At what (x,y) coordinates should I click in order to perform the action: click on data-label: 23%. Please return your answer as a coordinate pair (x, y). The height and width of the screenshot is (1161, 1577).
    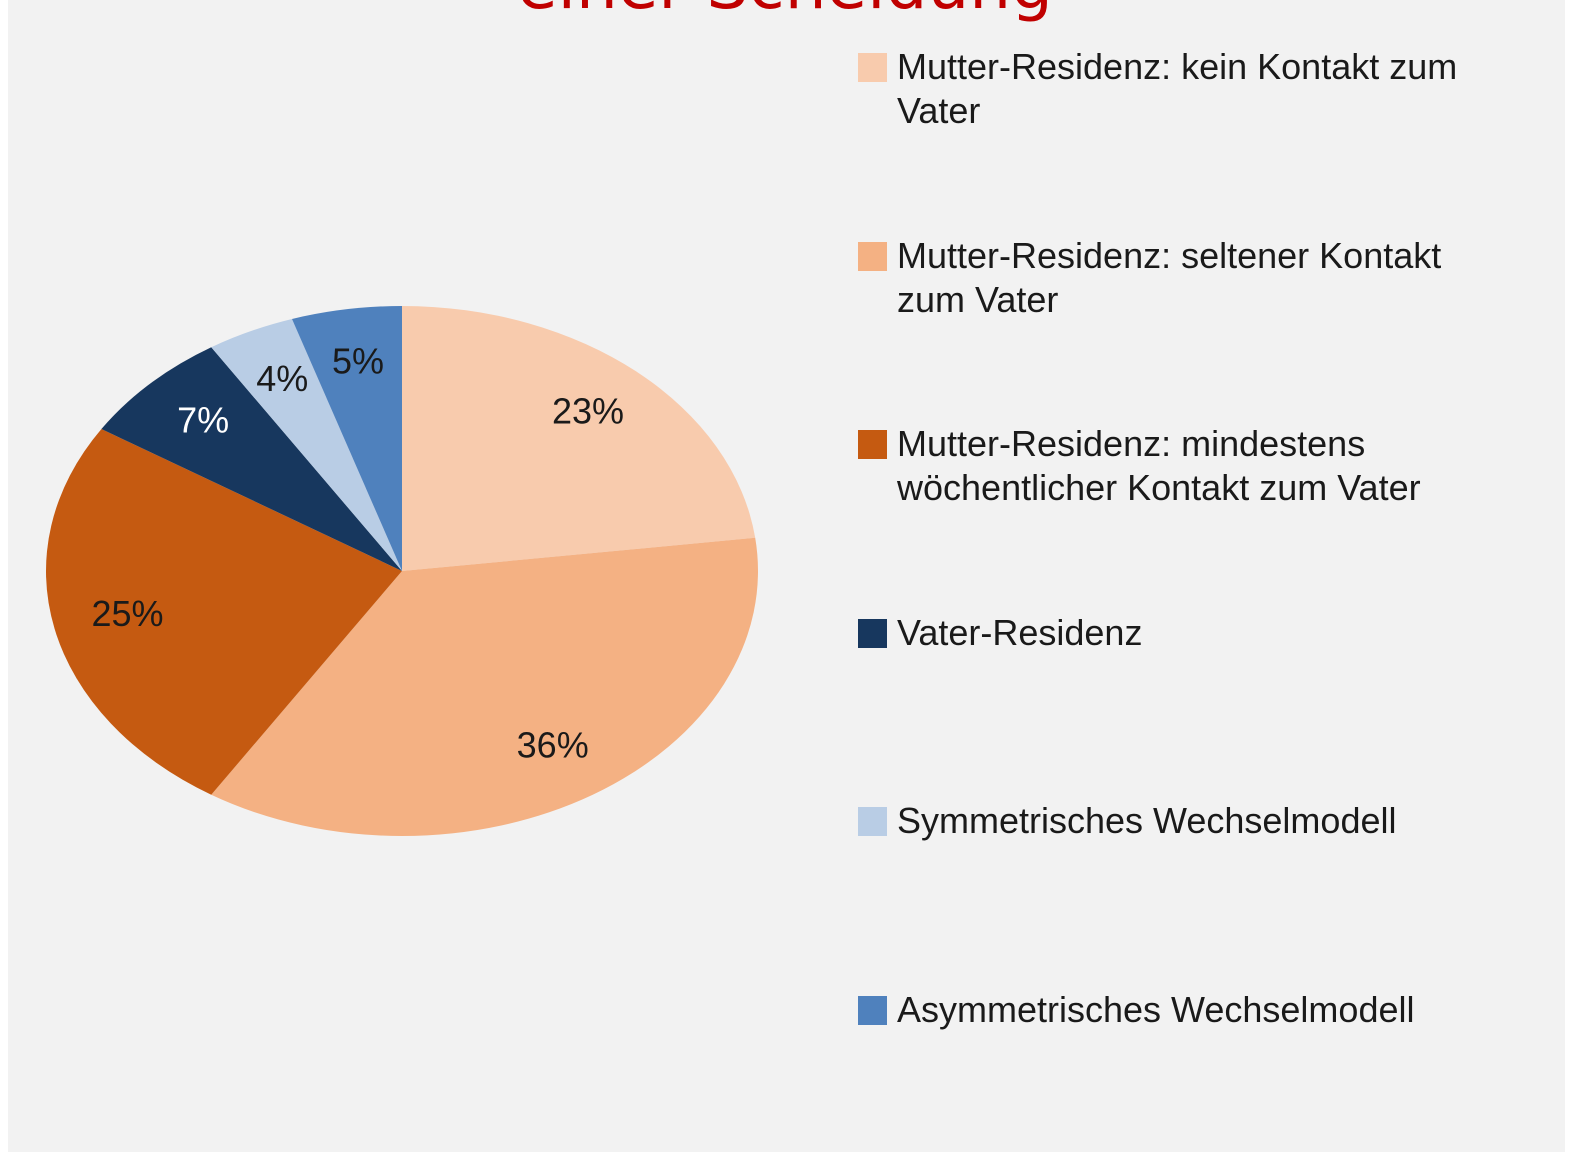
    Looking at the image, I should click on (588, 410).